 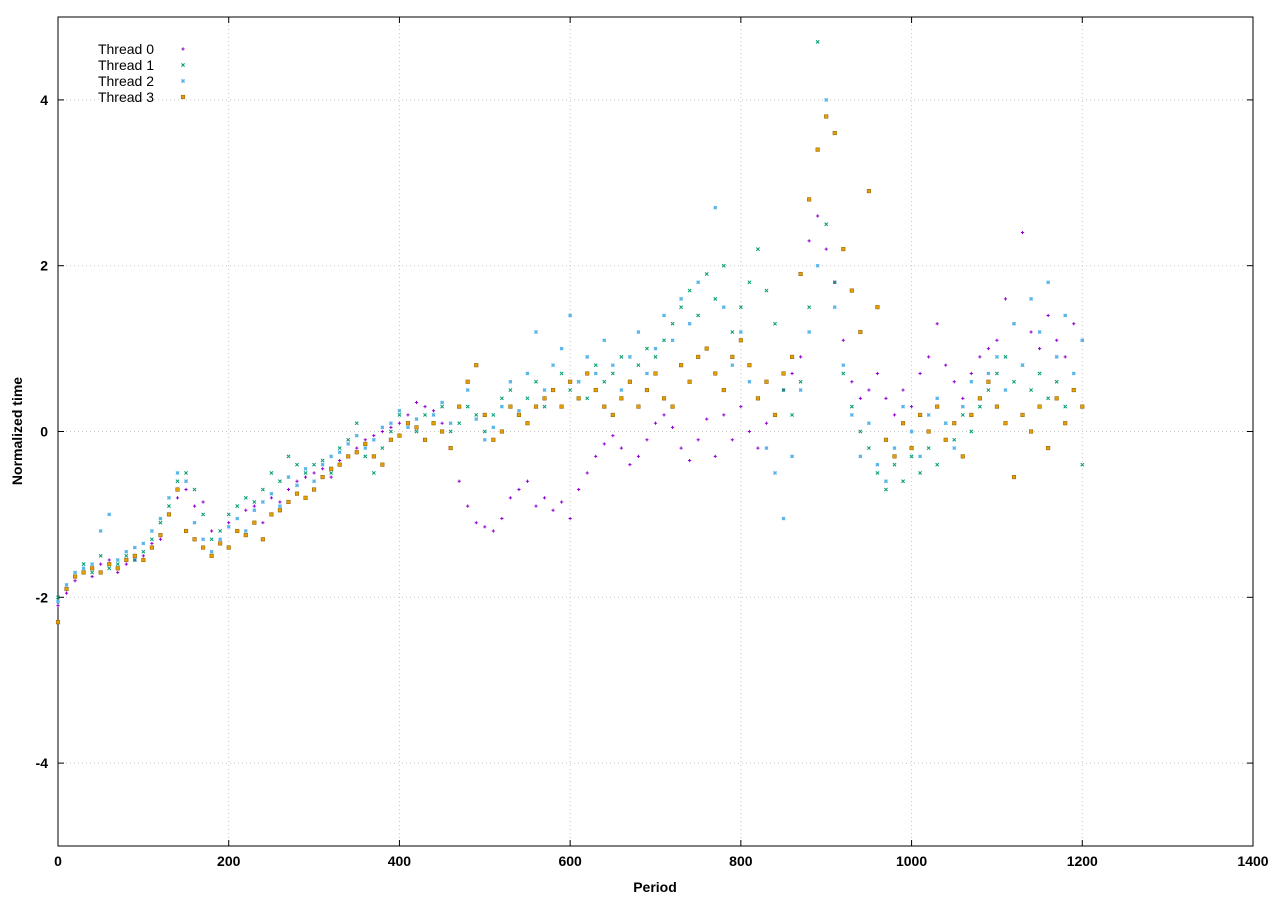 What do you see at coordinates (44, 100) in the screenshot?
I see `y-tick-label: 4` at bounding box center [44, 100].